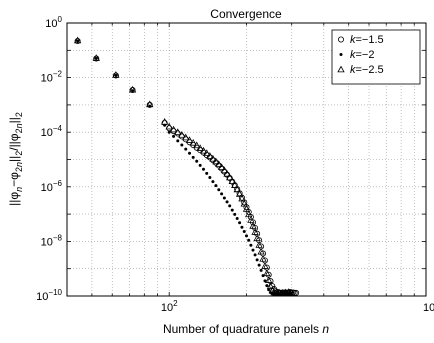 Image resolution: width=434 pixels, height=343 pixels. I want to click on x-tick-label: 103, so click(428, 306).